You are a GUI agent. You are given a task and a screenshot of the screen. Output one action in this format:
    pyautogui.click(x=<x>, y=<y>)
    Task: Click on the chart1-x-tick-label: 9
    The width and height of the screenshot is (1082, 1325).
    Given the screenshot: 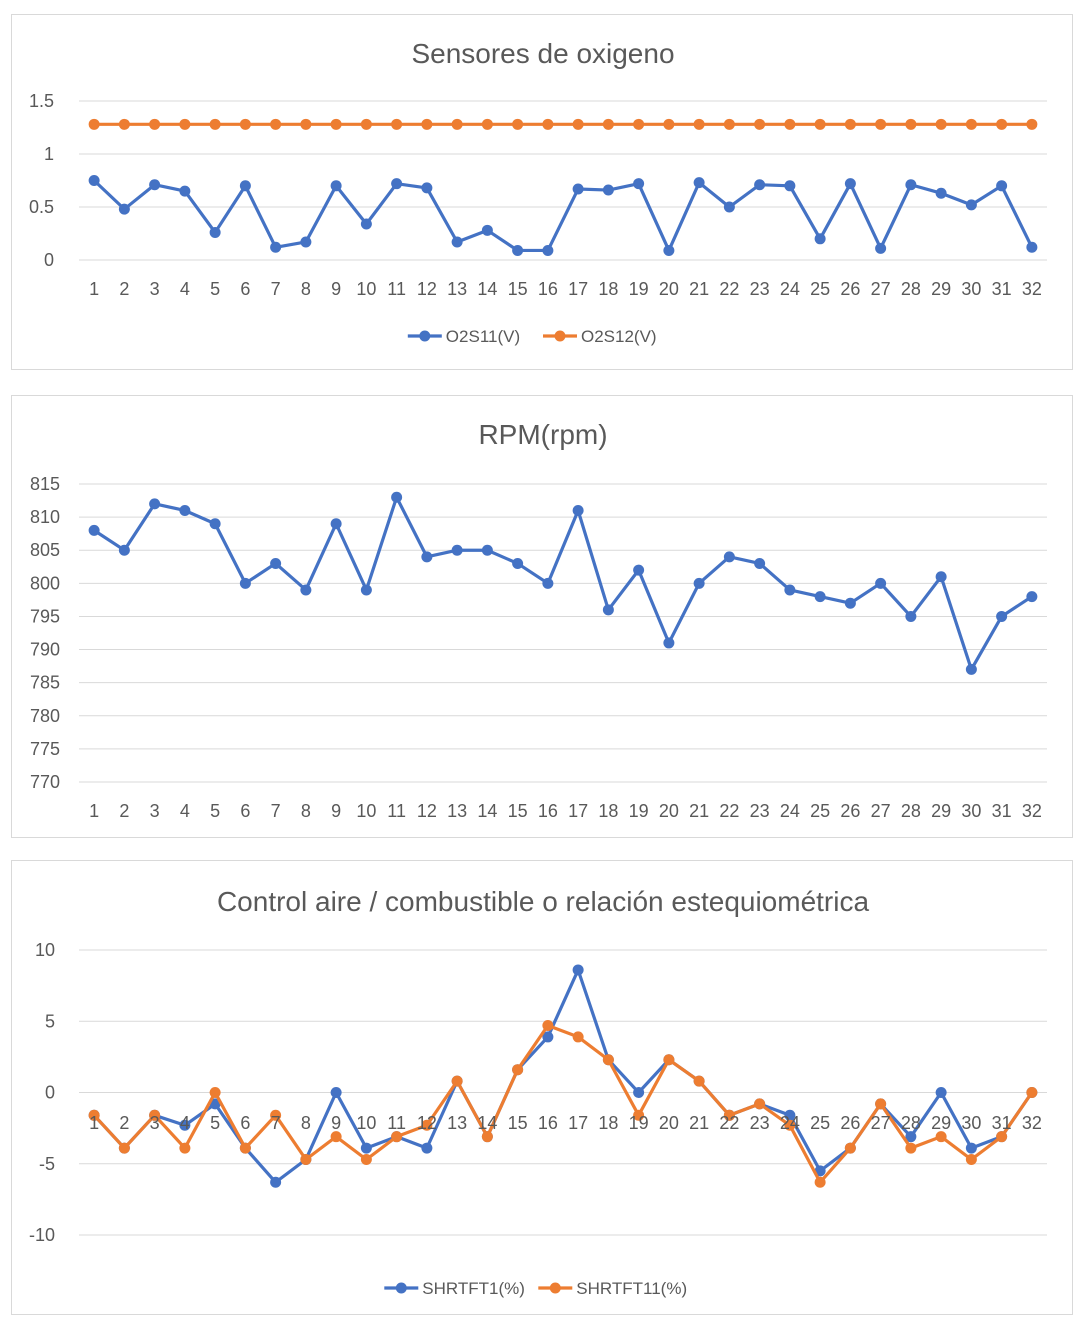 What is the action you would take?
    pyautogui.click(x=336, y=289)
    